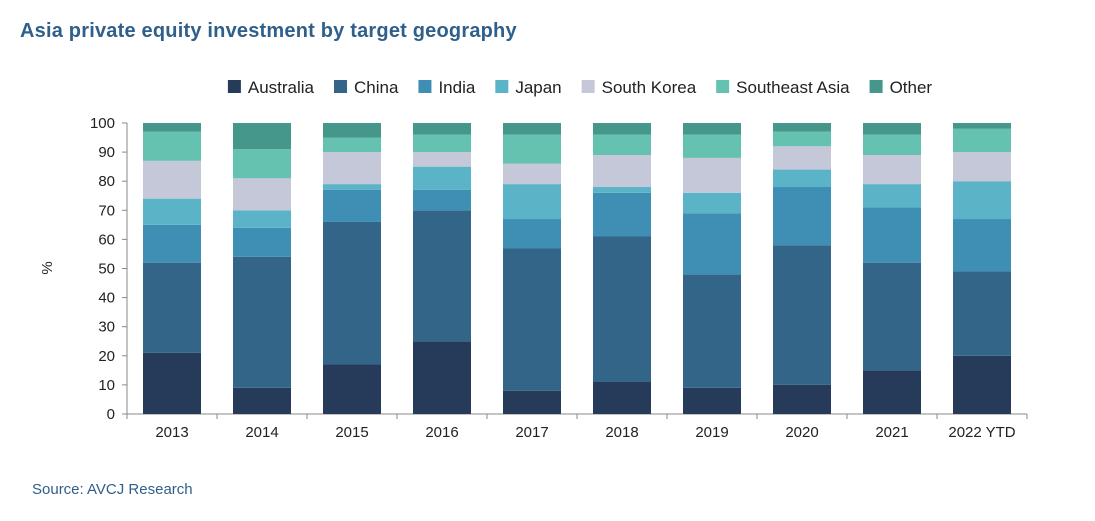 The width and height of the screenshot is (1095, 521). I want to click on legend-item-japan: Japan, so click(528, 87).